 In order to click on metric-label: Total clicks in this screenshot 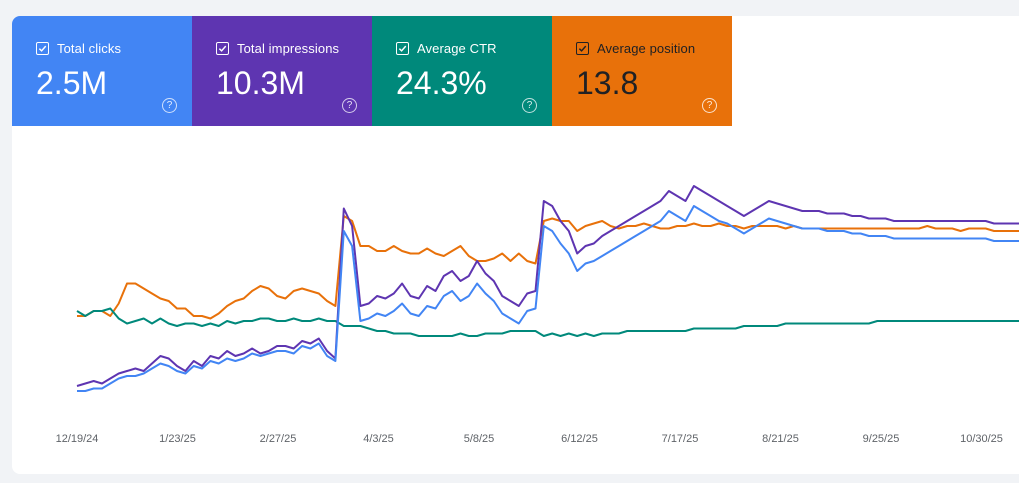, I will do `click(89, 48)`.